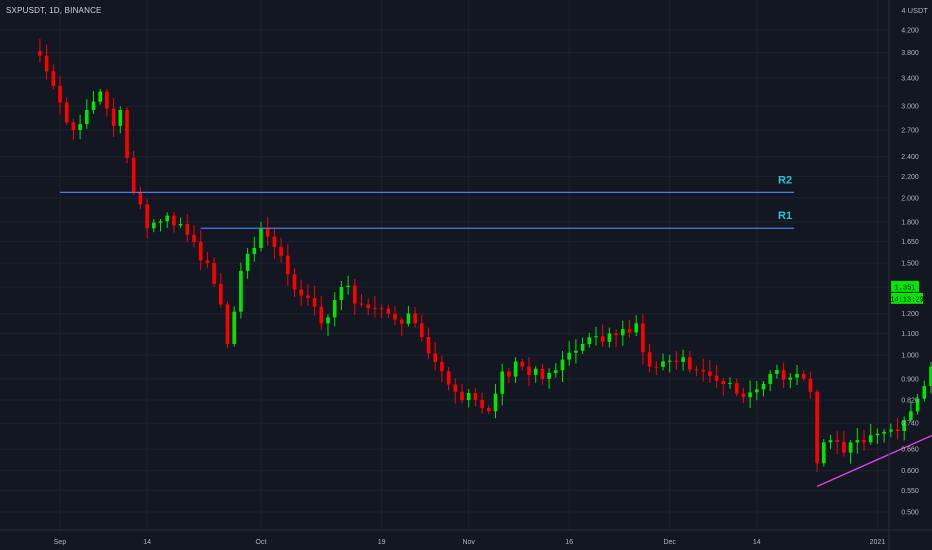 Image resolution: width=932 pixels, height=550 pixels. I want to click on price-tick-label: 0.820, so click(910, 400).